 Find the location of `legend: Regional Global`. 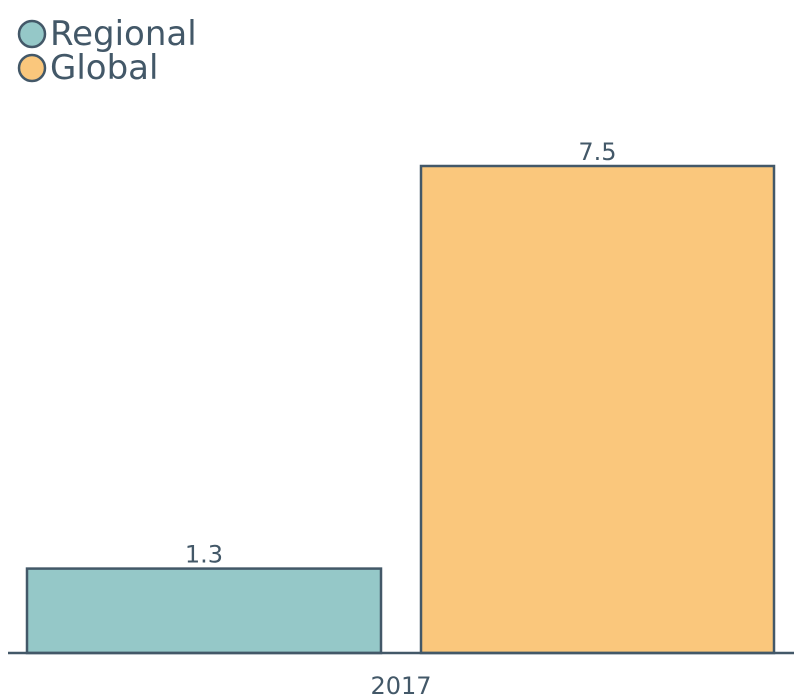

legend: Regional Global is located at coordinates (107, 51).